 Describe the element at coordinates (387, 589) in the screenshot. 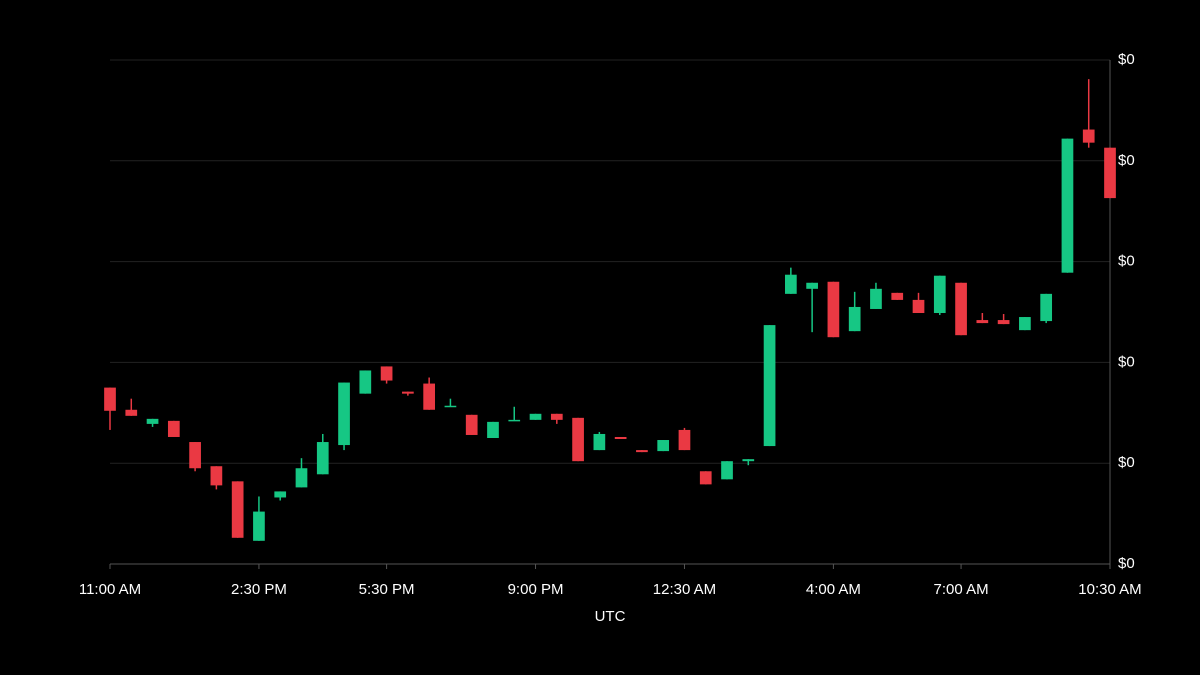

I see `x-tick-label: 5:30 PM` at that location.